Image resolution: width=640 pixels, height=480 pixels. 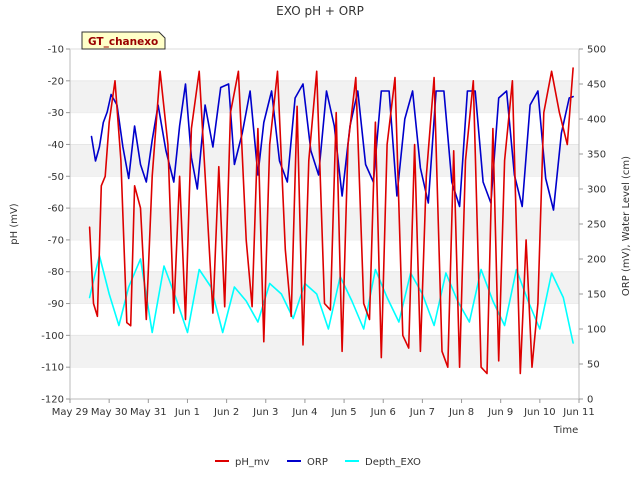 What do you see at coordinates (304, 412) in the screenshot?
I see `x-tick-label: Jun 4` at bounding box center [304, 412].